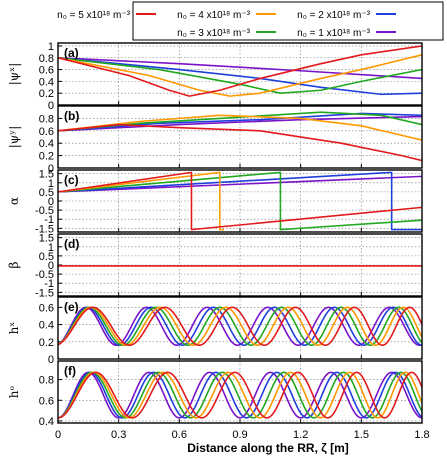 This screenshot has height=459, width=447. I want to click on x-axis: 0 0.3 0.6 0.9 1.2 1.5 1.8, so click(242, 435).